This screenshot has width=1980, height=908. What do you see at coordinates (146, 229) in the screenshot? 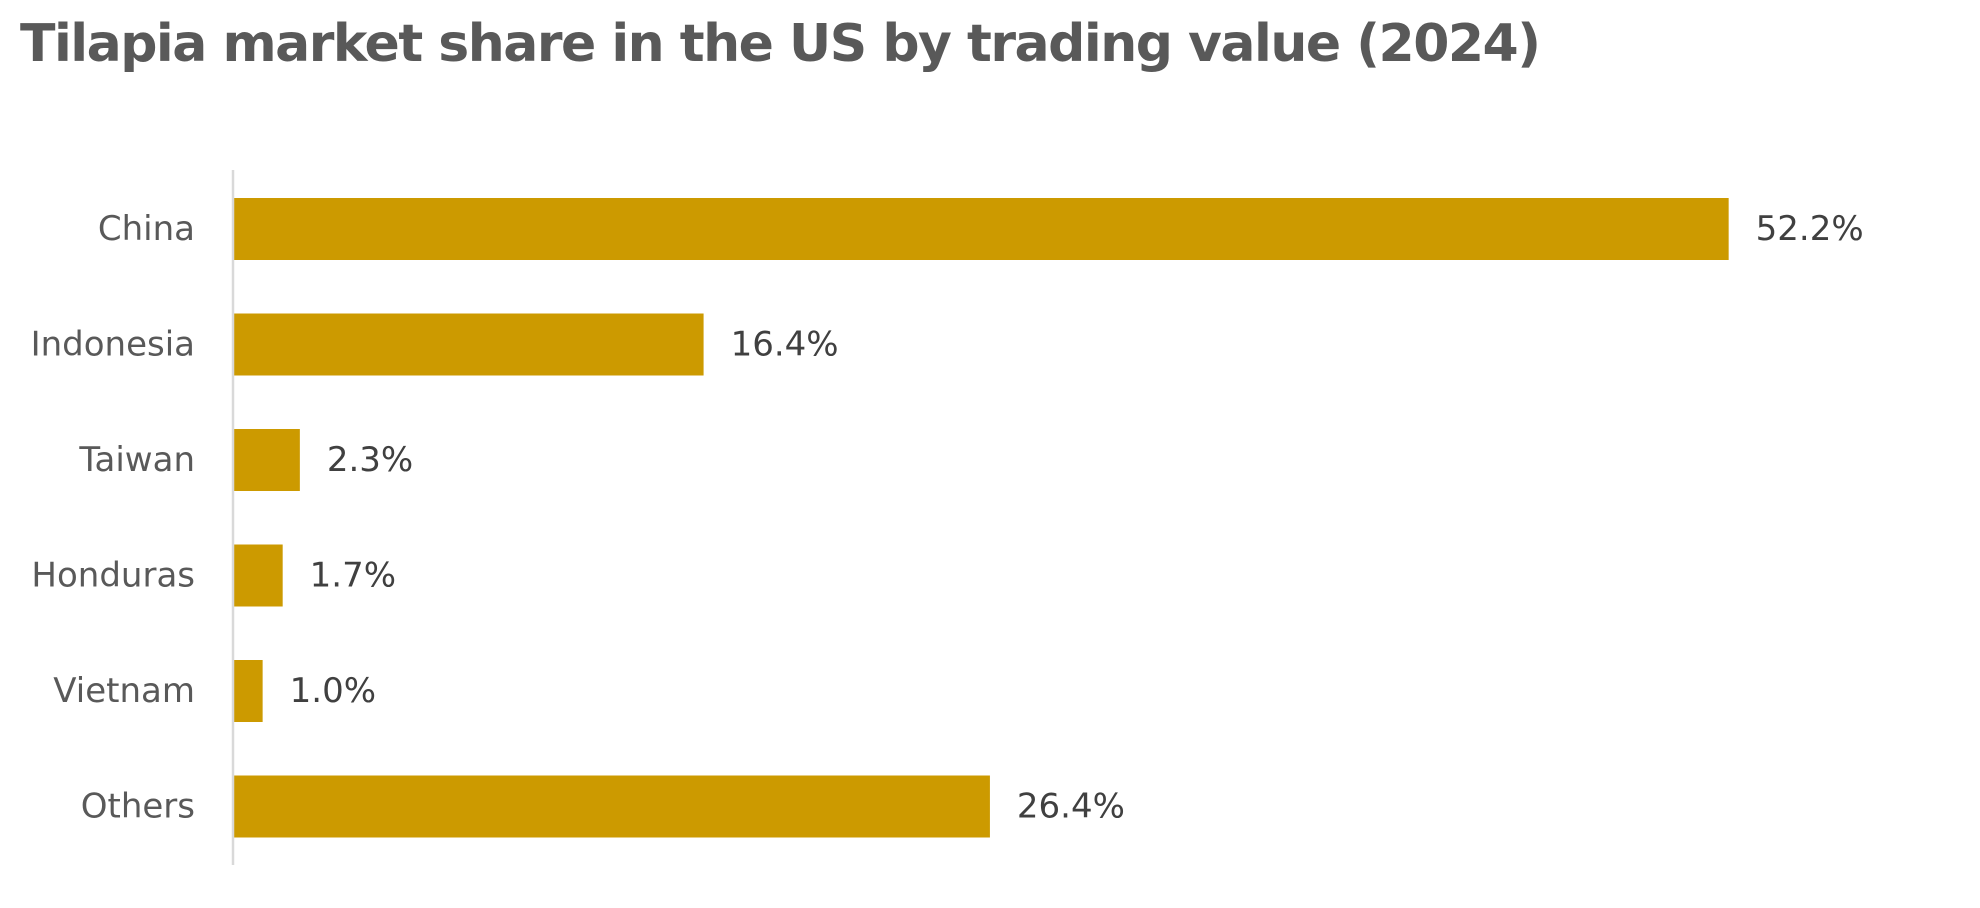
I see `category-label-china: China` at bounding box center [146, 229].